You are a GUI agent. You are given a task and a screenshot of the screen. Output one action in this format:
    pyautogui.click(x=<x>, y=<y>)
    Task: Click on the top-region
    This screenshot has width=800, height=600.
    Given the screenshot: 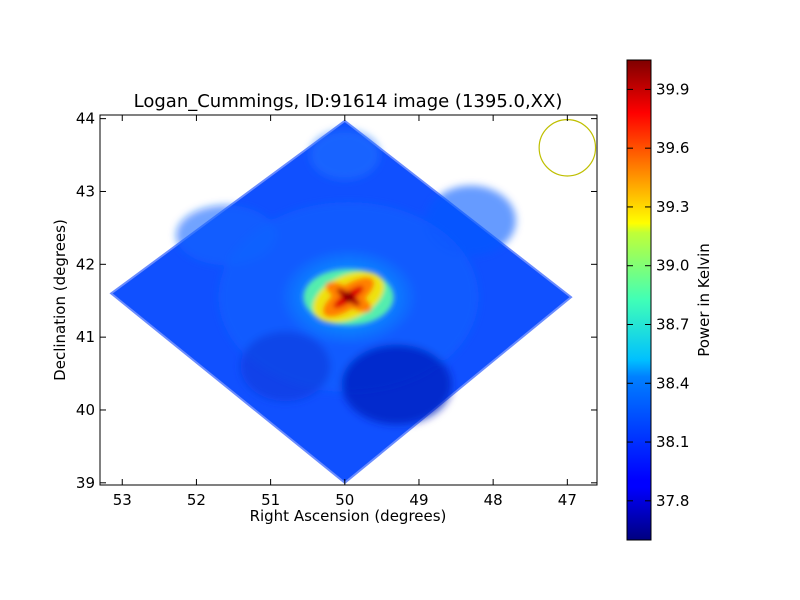 What is the action you would take?
    pyautogui.click(x=344, y=155)
    